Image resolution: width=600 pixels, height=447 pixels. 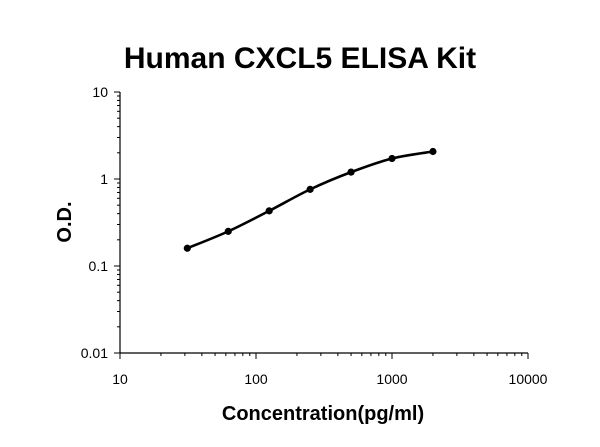 I want to click on y-tick-label: 1, so click(x=104, y=179).